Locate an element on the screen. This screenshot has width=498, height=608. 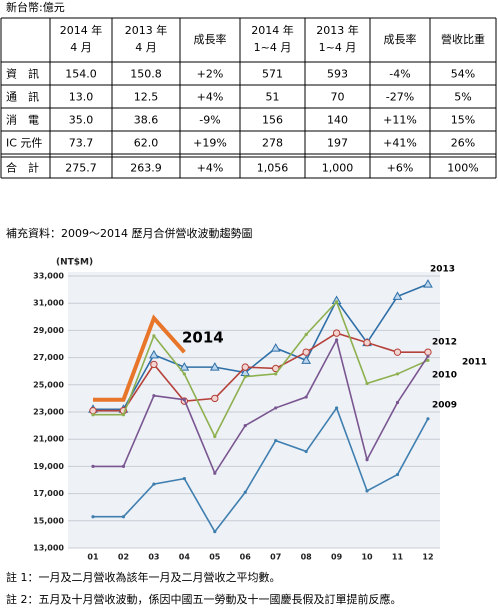
series-label: 2011 is located at coordinates (474, 363).